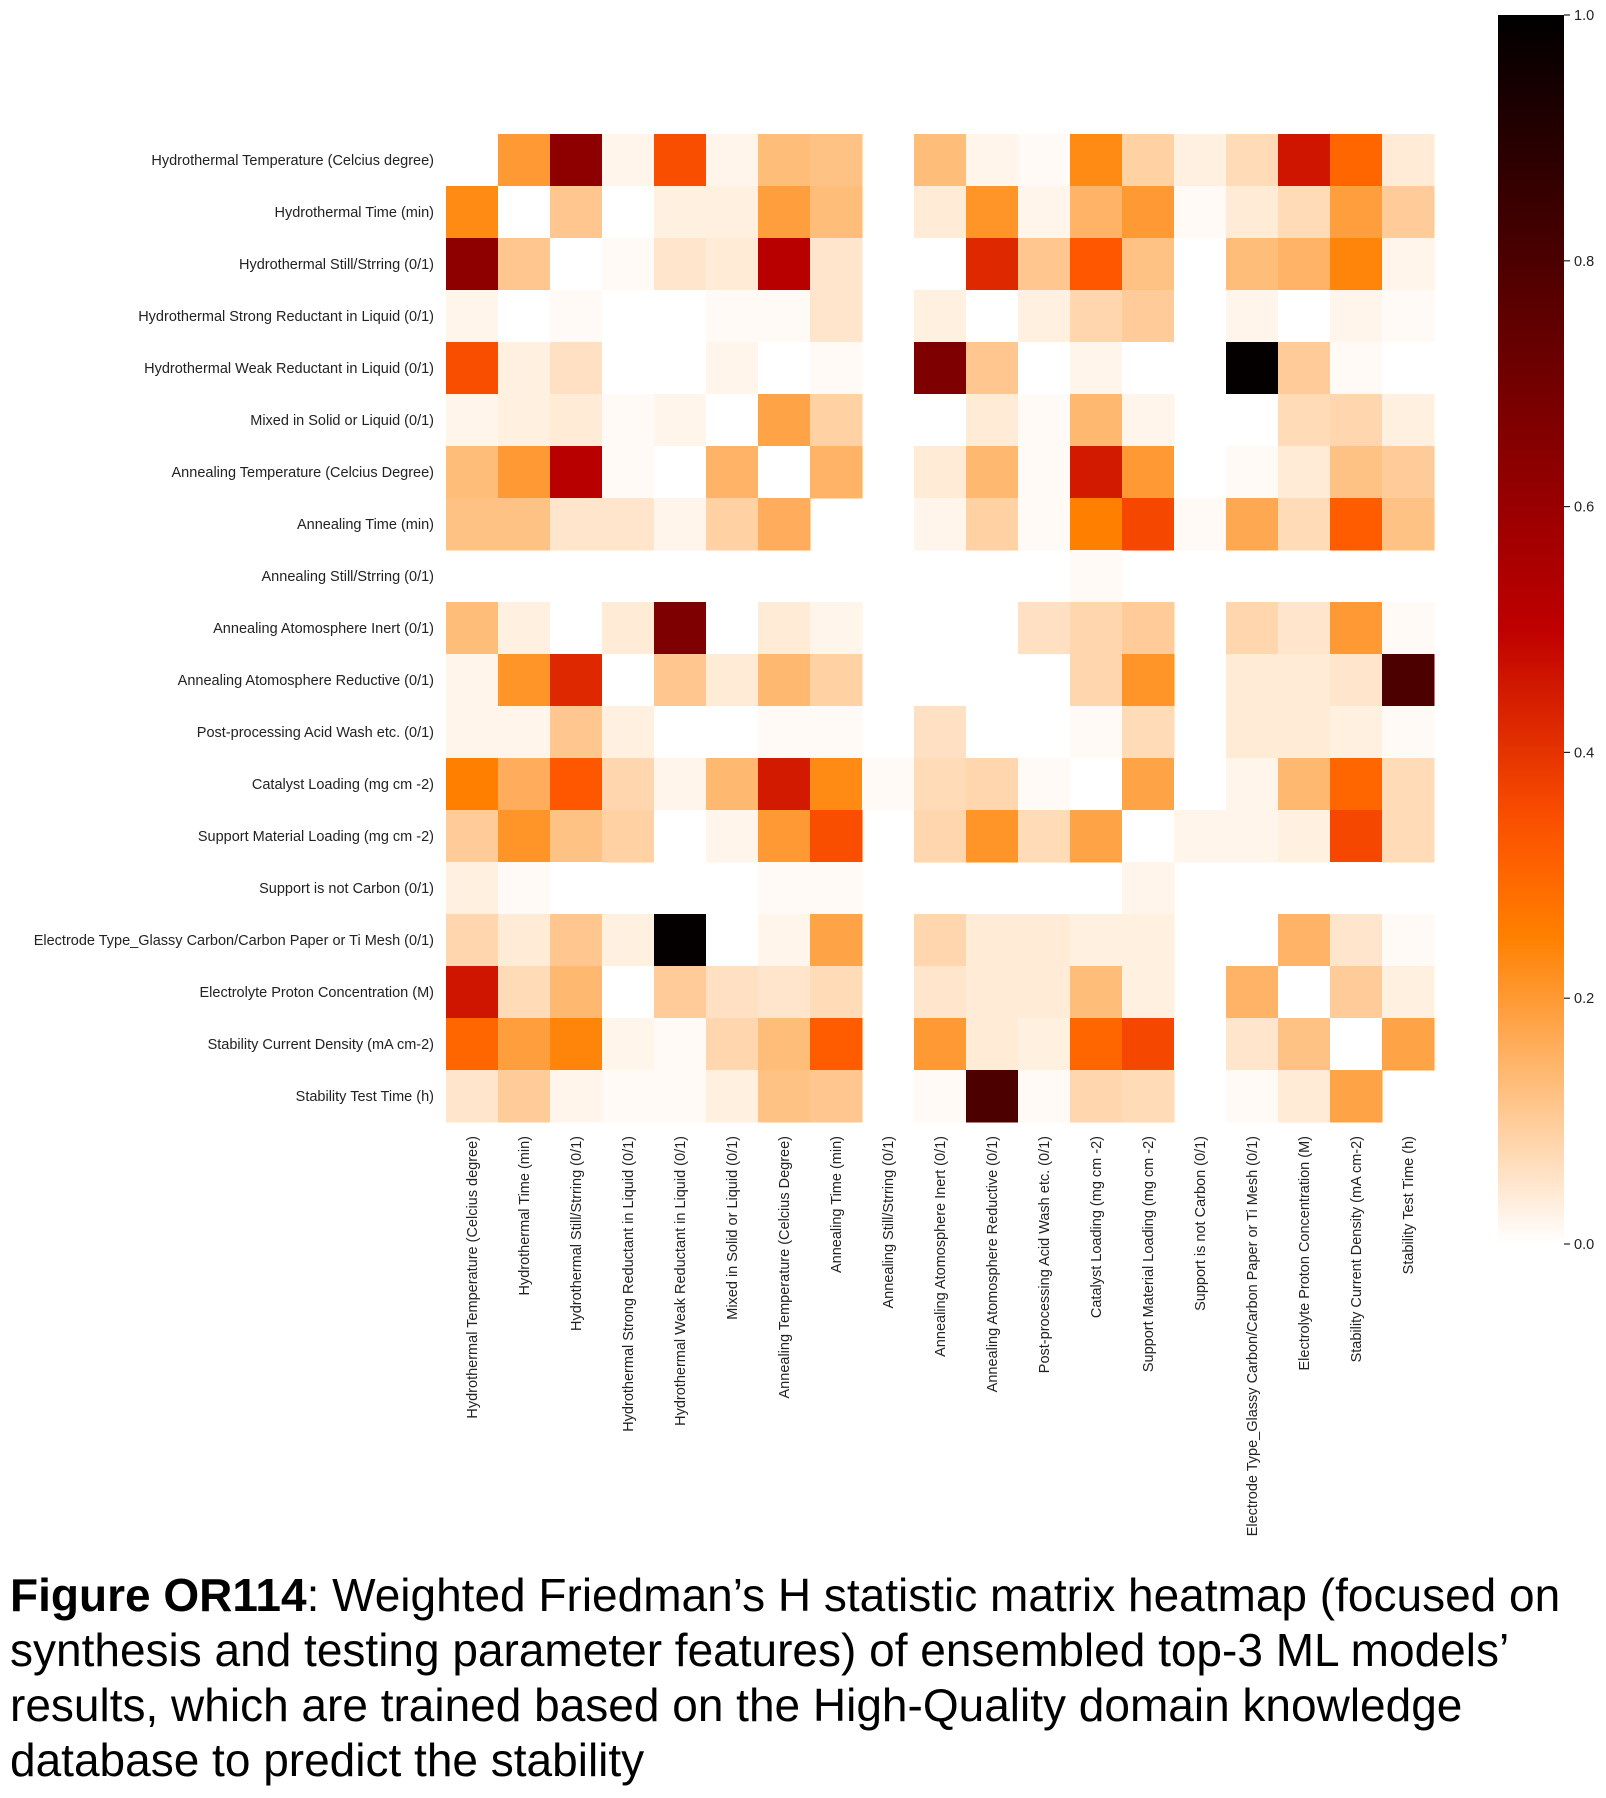 The width and height of the screenshot is (1606, 1798). What do you see at coordinates (1584, 1245) in the screenshot?
I see `colorbar-tick-label: 0.0` at bounding box center [1584, 1245].